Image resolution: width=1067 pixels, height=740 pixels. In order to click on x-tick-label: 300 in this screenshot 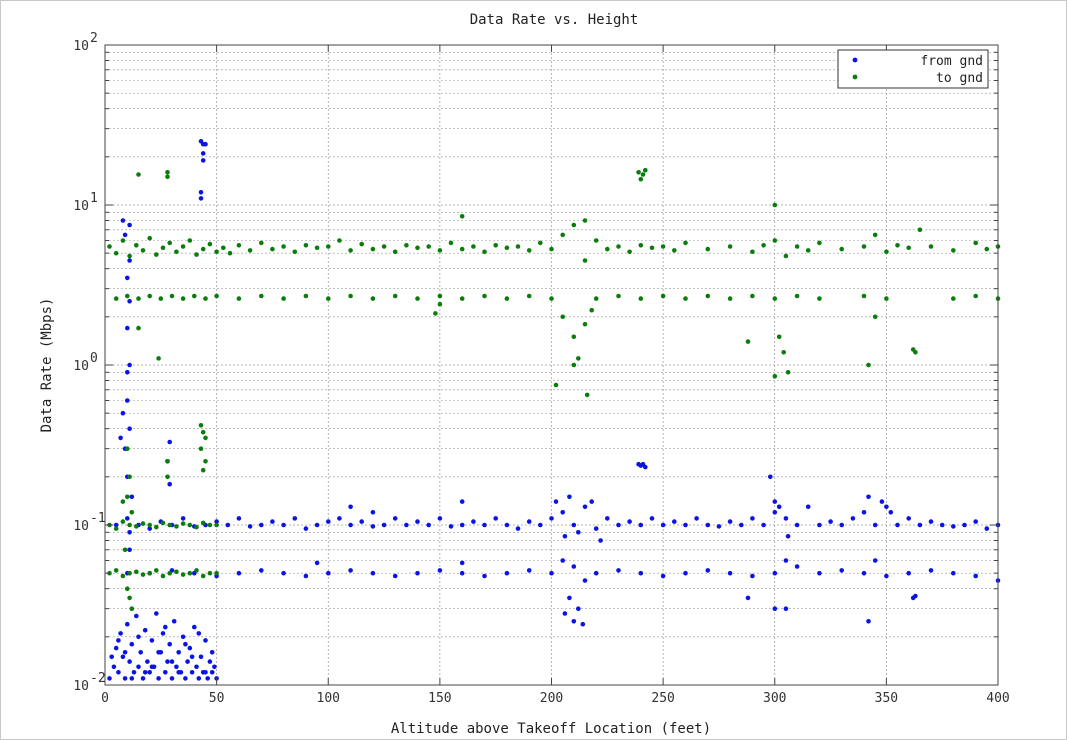, I will do `click(774, 698)`.